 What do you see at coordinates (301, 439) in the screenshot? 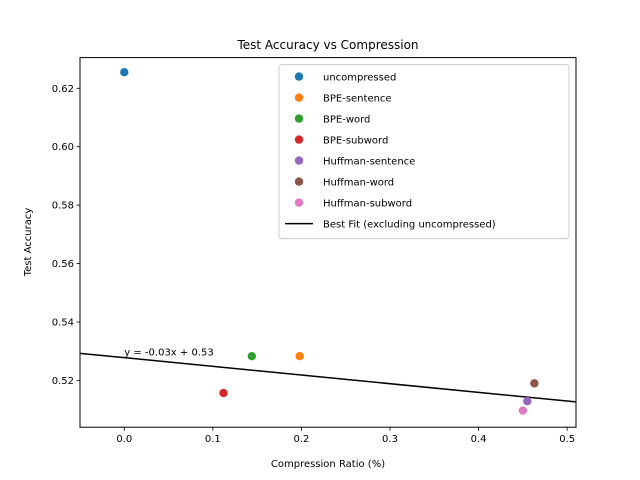
I see `x-tick-label: 0.2` at bounding box center [301, 439].